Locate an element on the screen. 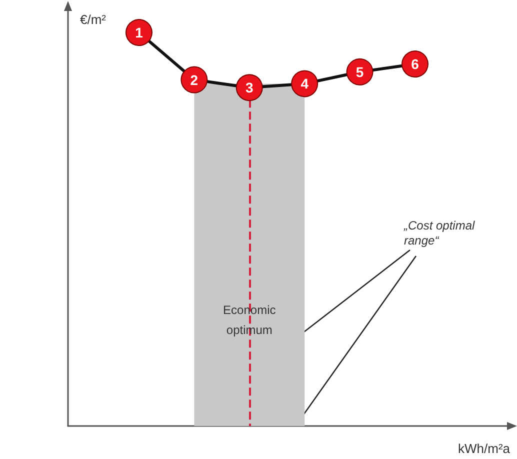 The height and width of the screenshot is (459, 517). x-tick-label: 2 is located at coordinates (194, 80).